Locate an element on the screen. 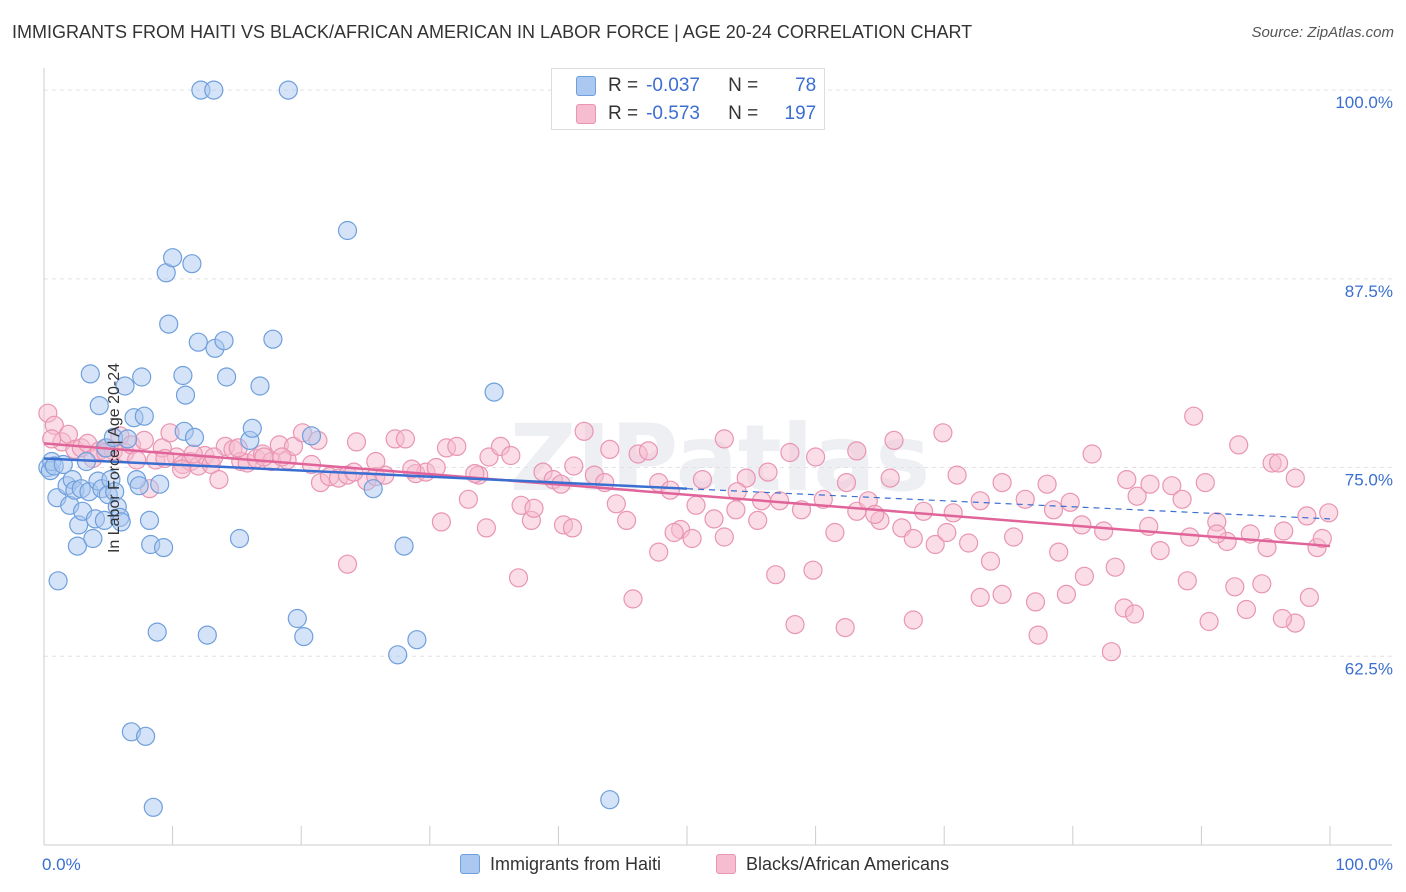 The width and height of the screenshot is (1406, 892). legend-swatch-black is located at coordinates (726, 864).